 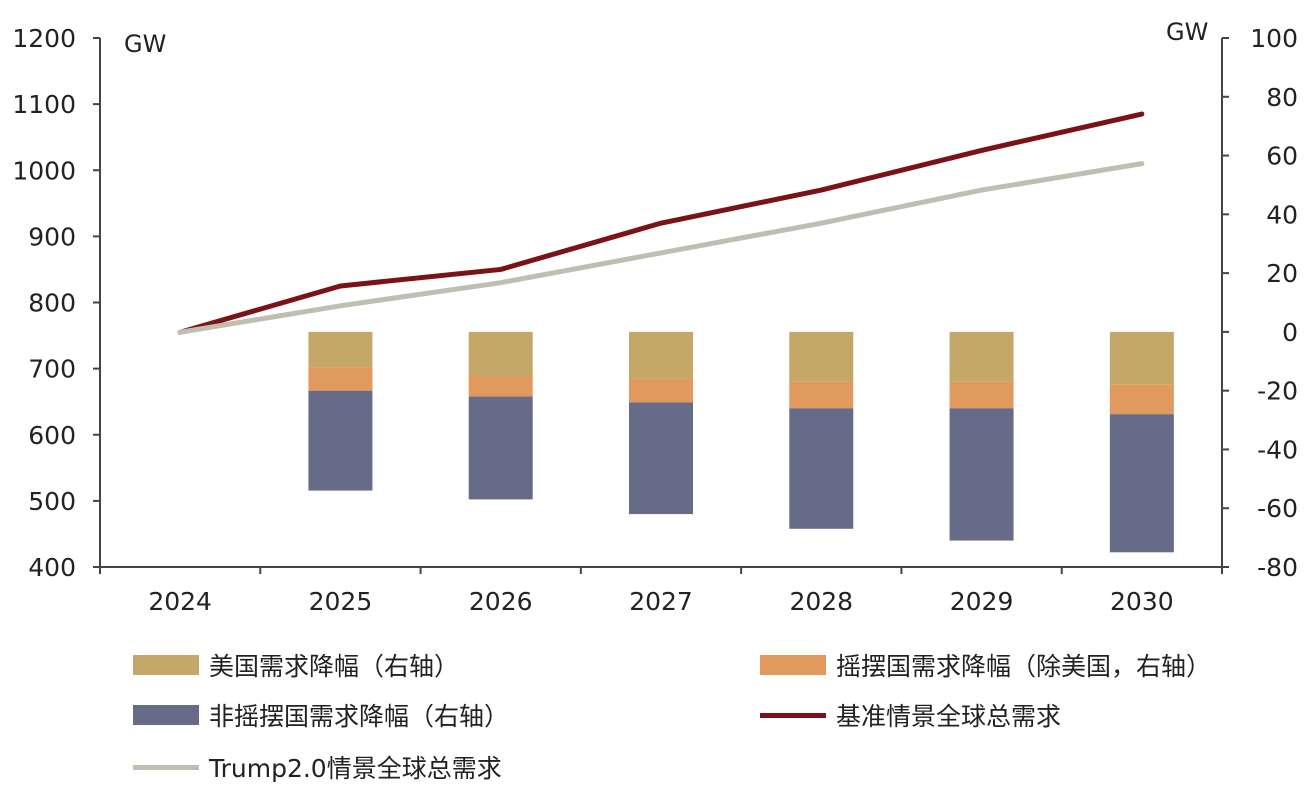 I want to click on right-tick-label: 20, so click(x=1282, y=273).